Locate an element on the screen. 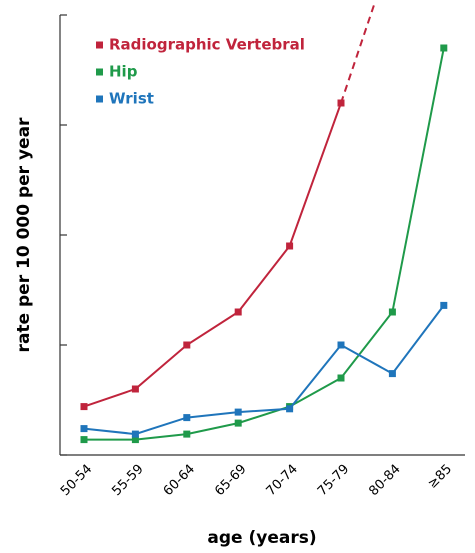 This screenshot has height=553, width=475. trend-extension is located at coordinates (357, 54).